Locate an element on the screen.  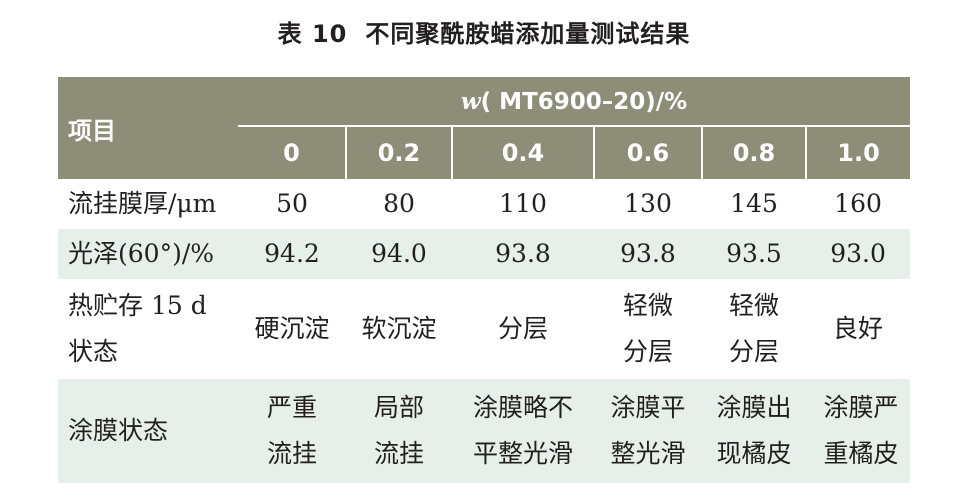
table-cell: 110 is located at coordinates (523, 203).